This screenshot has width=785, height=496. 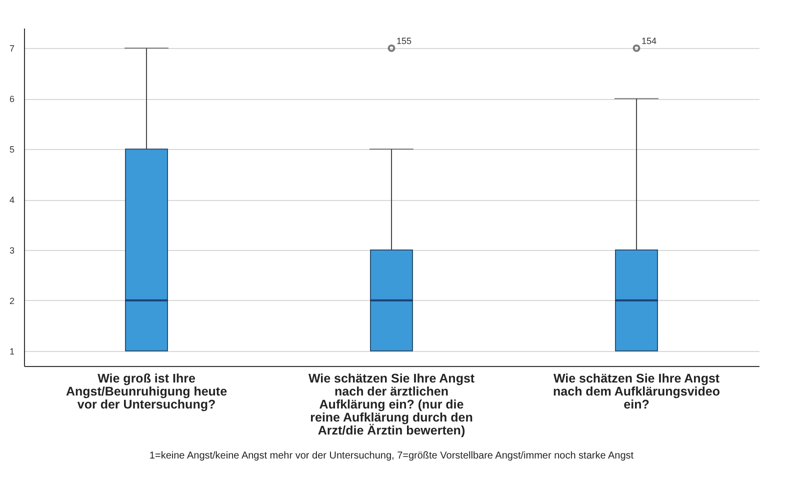 What do you see at coordinates (11, 49) in the screenshot?
I see `y-tick-label: 7` at bounding box center [11, 49].